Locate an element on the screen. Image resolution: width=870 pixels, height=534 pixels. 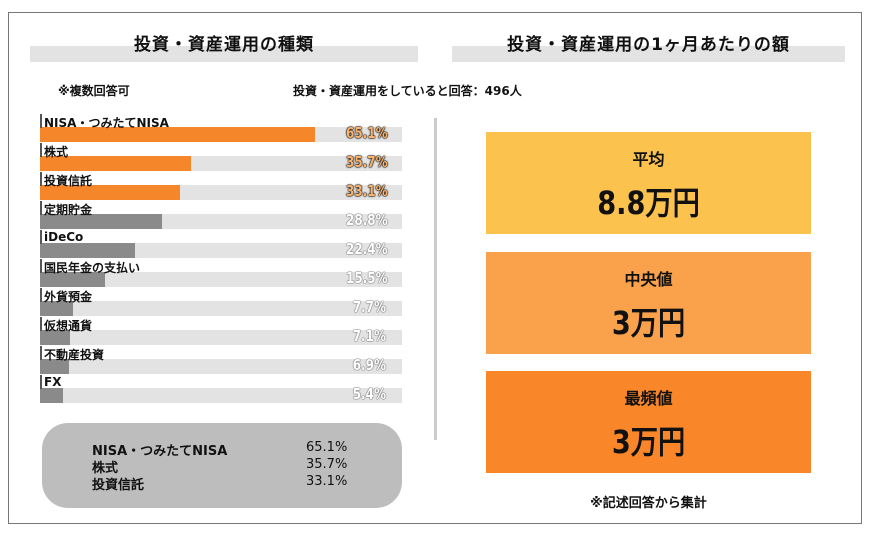
bar-category-label: FX is located at coordinates (53, 382).